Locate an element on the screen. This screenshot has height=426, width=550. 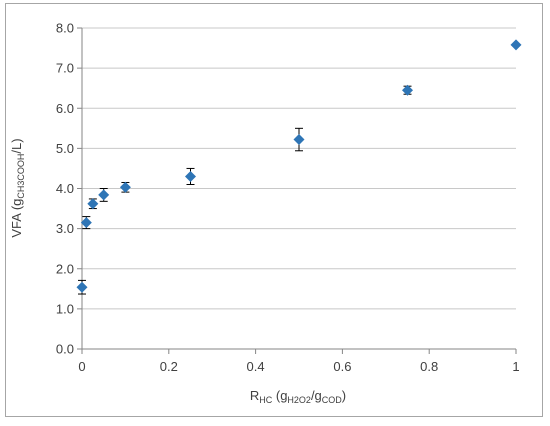
x-tick-label: 0.4 is located at coordinates (256, 366).